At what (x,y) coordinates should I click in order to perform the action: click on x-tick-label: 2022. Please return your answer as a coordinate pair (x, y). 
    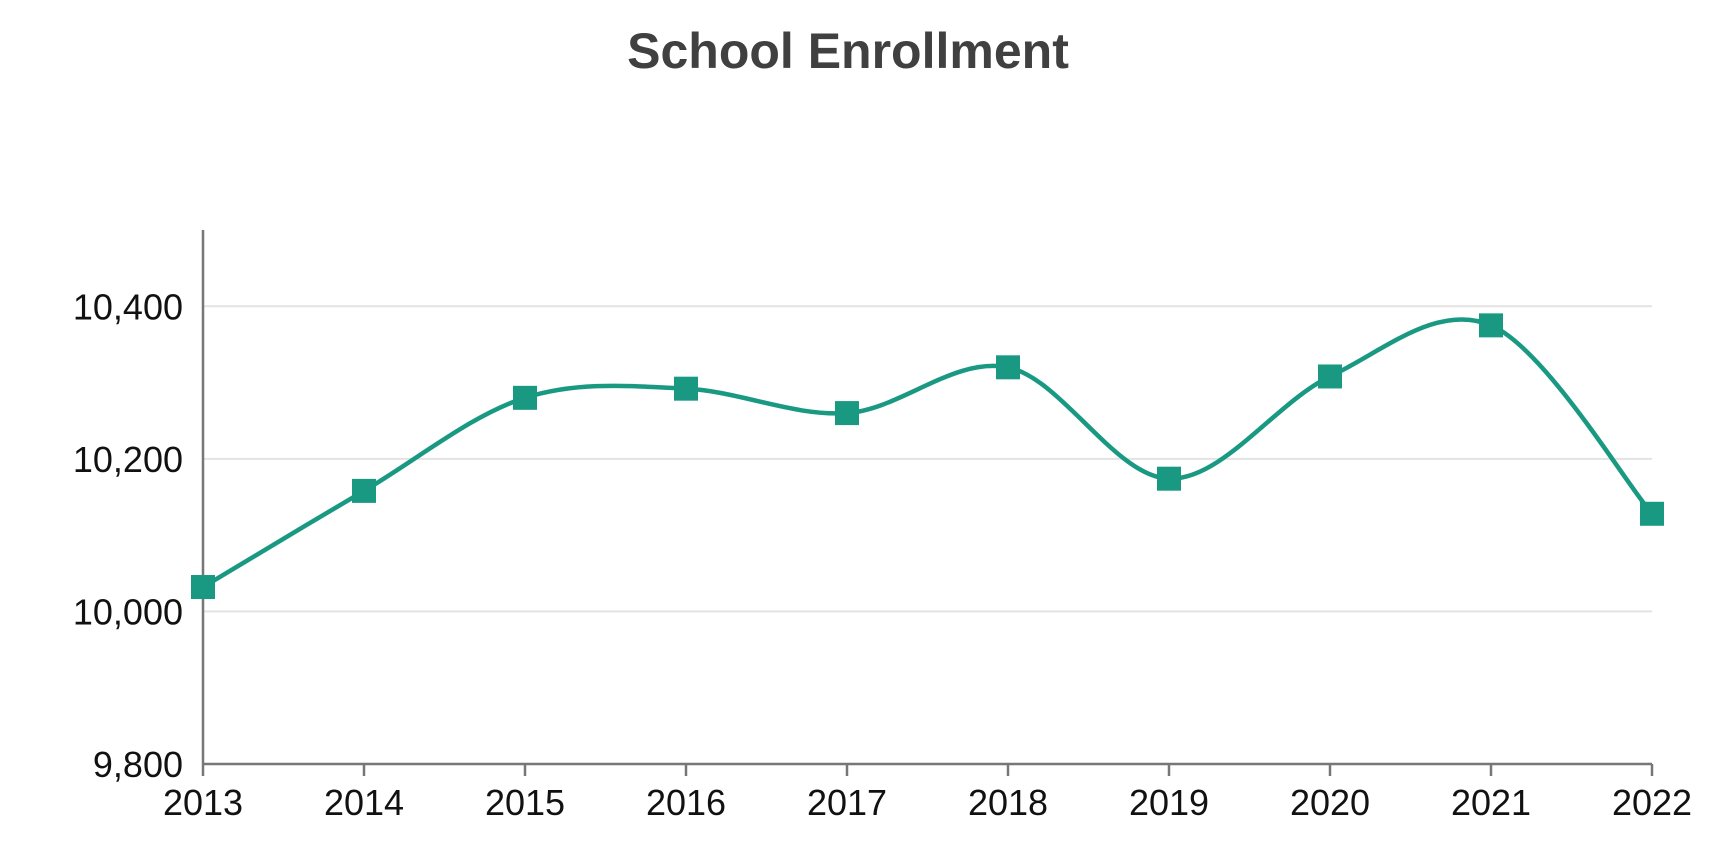
    Looking at the image, I should click on (1652, 802).